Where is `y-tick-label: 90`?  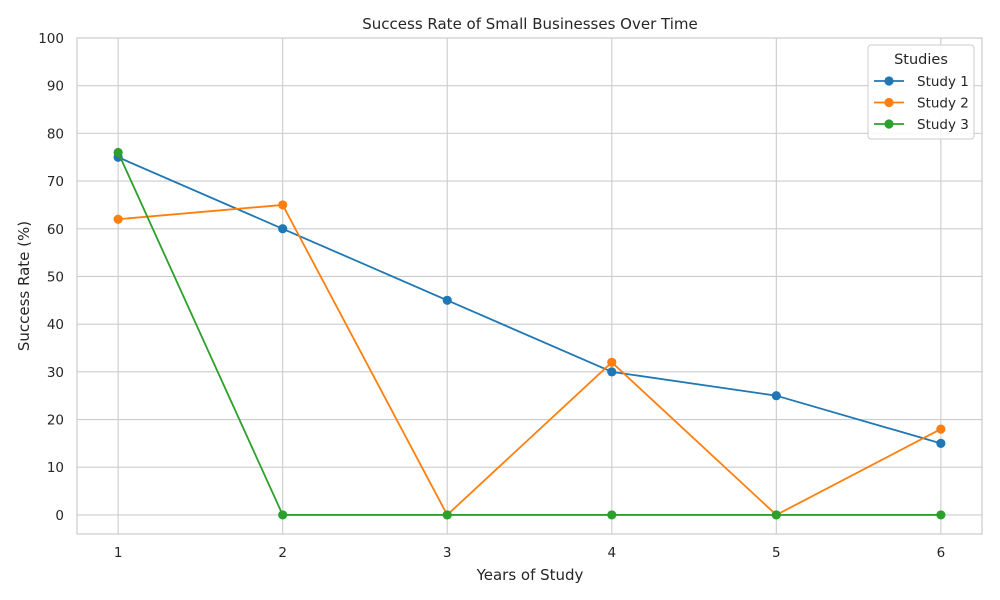
y-tick-label: 90 is located at coordinates (55, 87).